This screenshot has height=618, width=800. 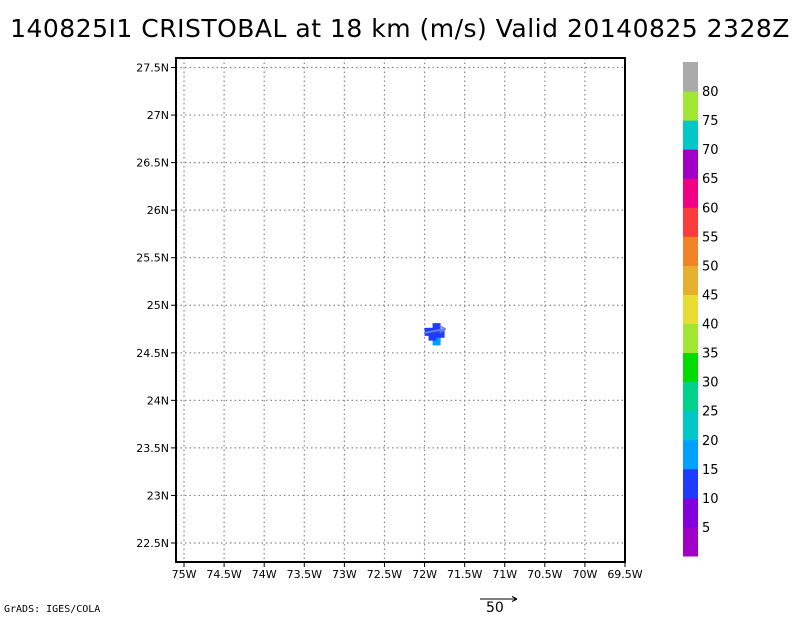 I want to click on colorbar-label: 25, so click(x=710, y=412).